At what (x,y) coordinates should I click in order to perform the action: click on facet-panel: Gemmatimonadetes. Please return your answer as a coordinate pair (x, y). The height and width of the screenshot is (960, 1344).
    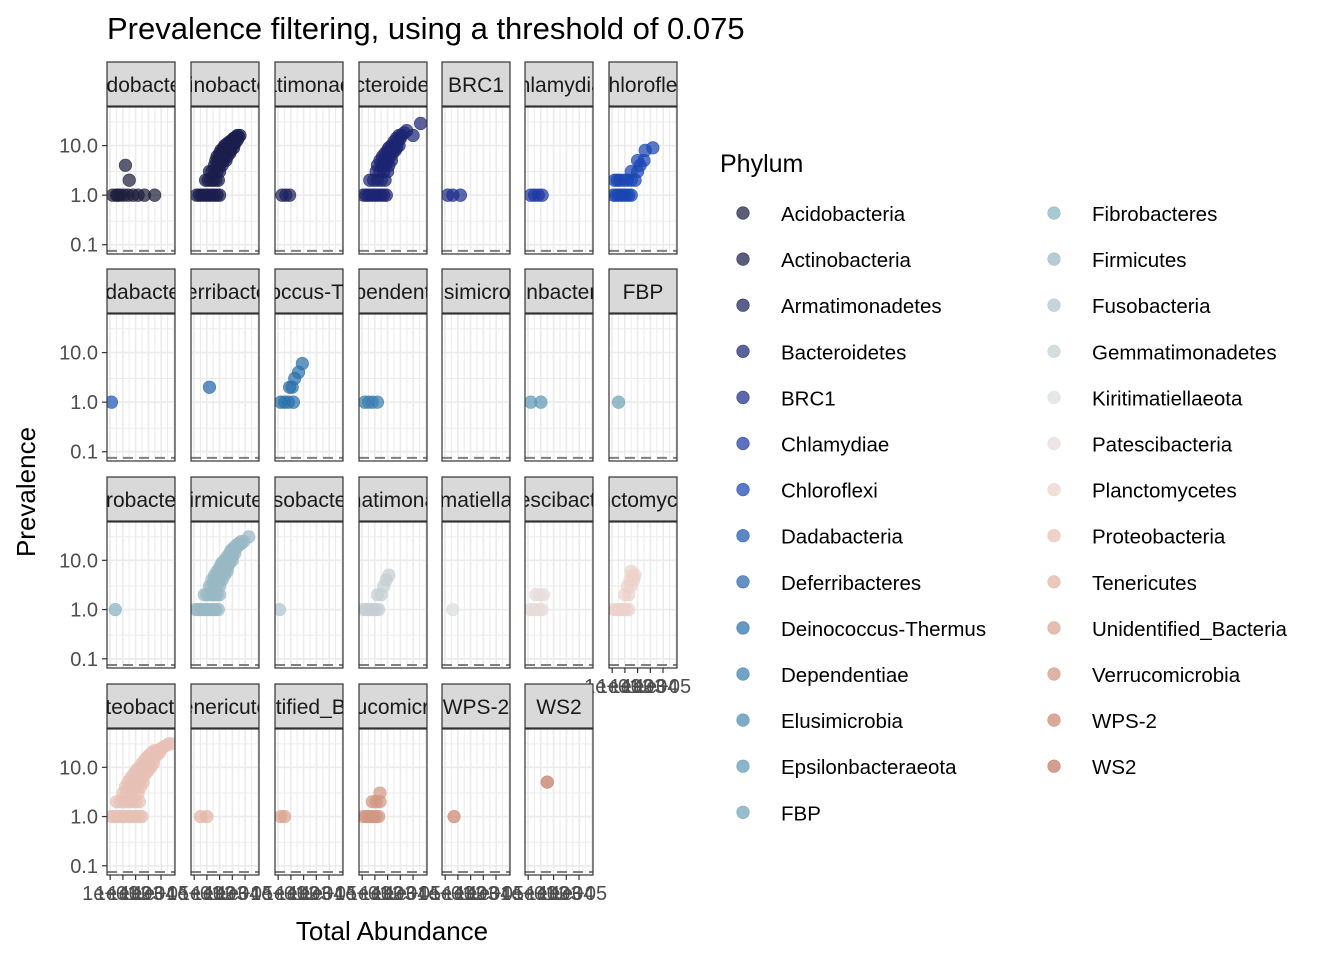
    Looking at the image, I should click on (393, 572).